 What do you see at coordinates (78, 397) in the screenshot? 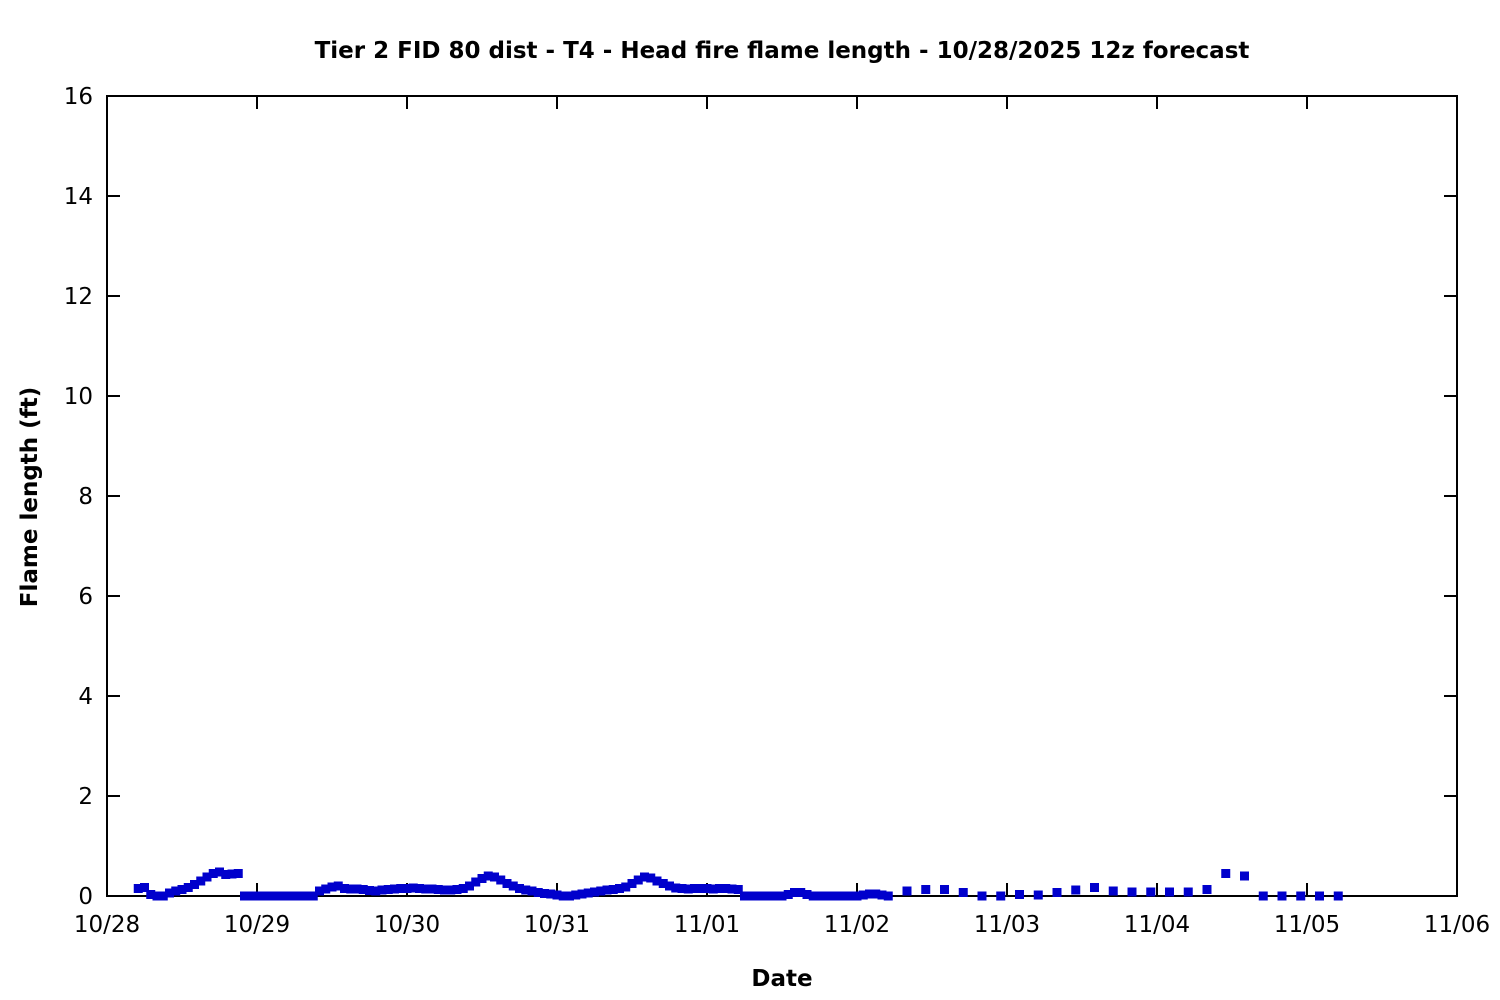
I see `y-tick-label: 10` at bounding box center [78, 397].